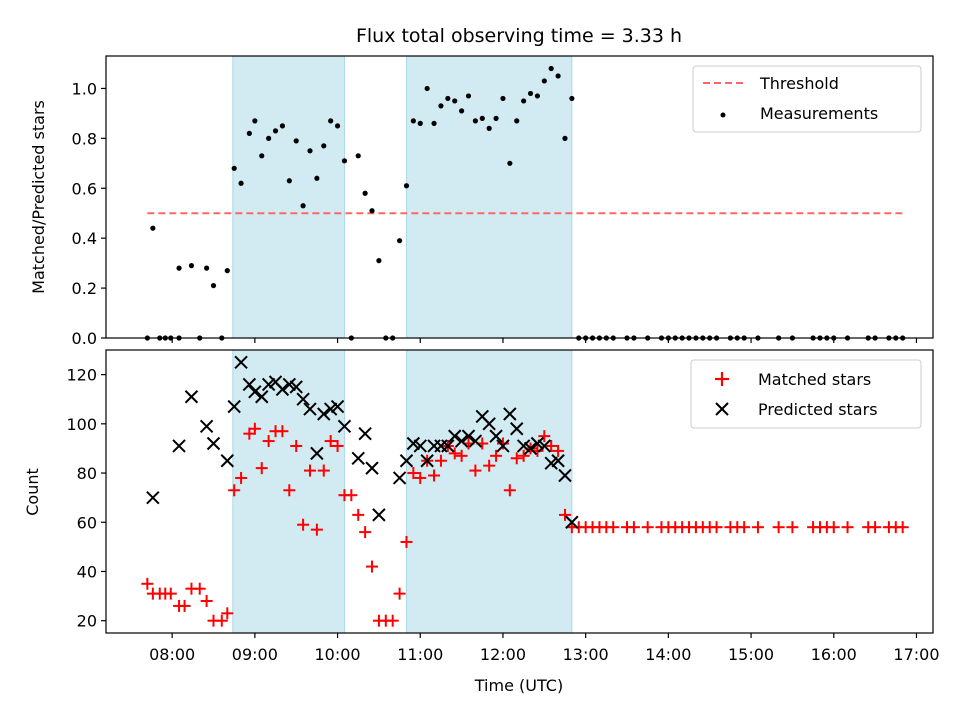 Image resolution: width=960 pixels, height=720 pixels. I want to click on legend-matched-swatch, so click(722, 379).